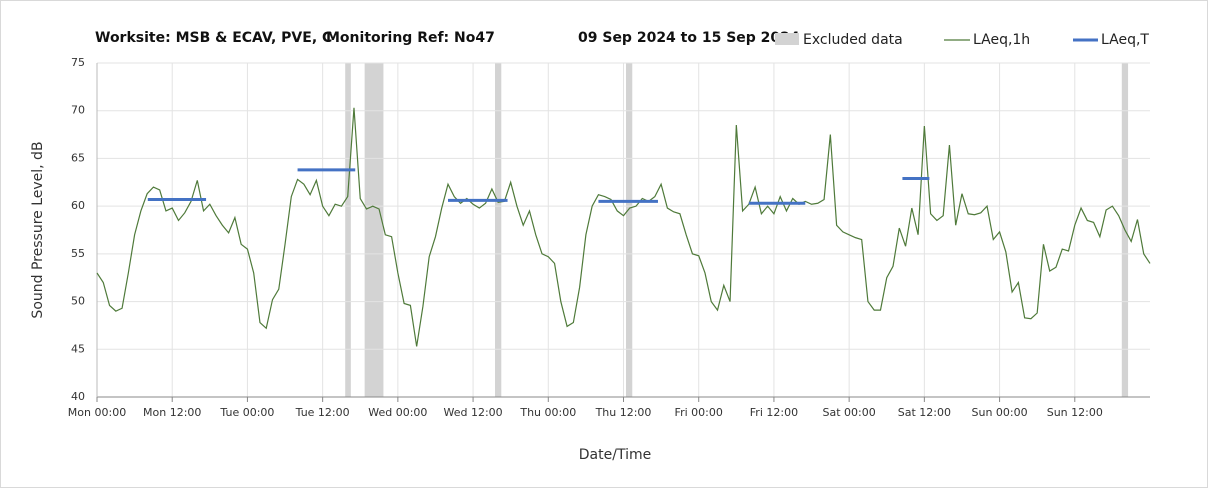 The height and width of the screenshot is (488, 1208). Describe the element at coordinates (410, 38) in the screenshot. I see `chart-subtitle: Monitoring Ref: No47` at that location.